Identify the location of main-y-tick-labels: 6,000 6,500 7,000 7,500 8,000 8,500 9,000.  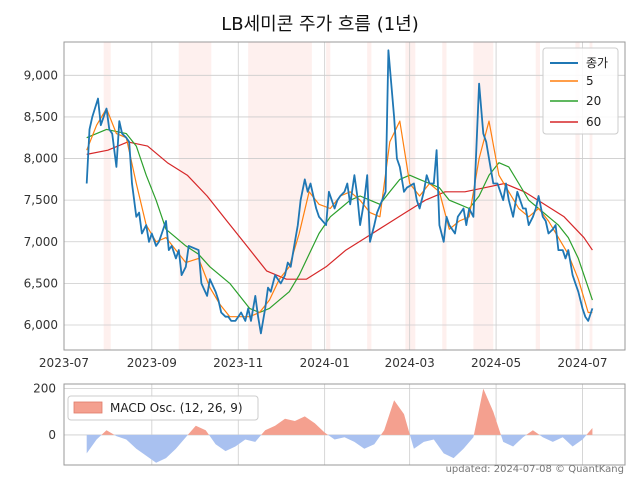
(41, 200).